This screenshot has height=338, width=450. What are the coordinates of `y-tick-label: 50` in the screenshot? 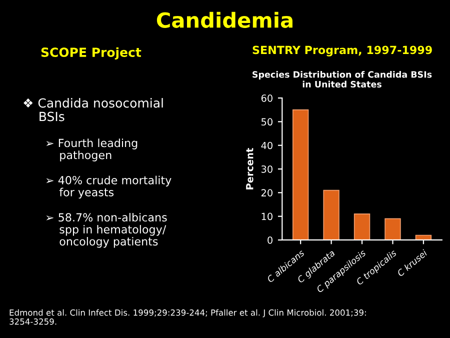 It's located at (267, 122).